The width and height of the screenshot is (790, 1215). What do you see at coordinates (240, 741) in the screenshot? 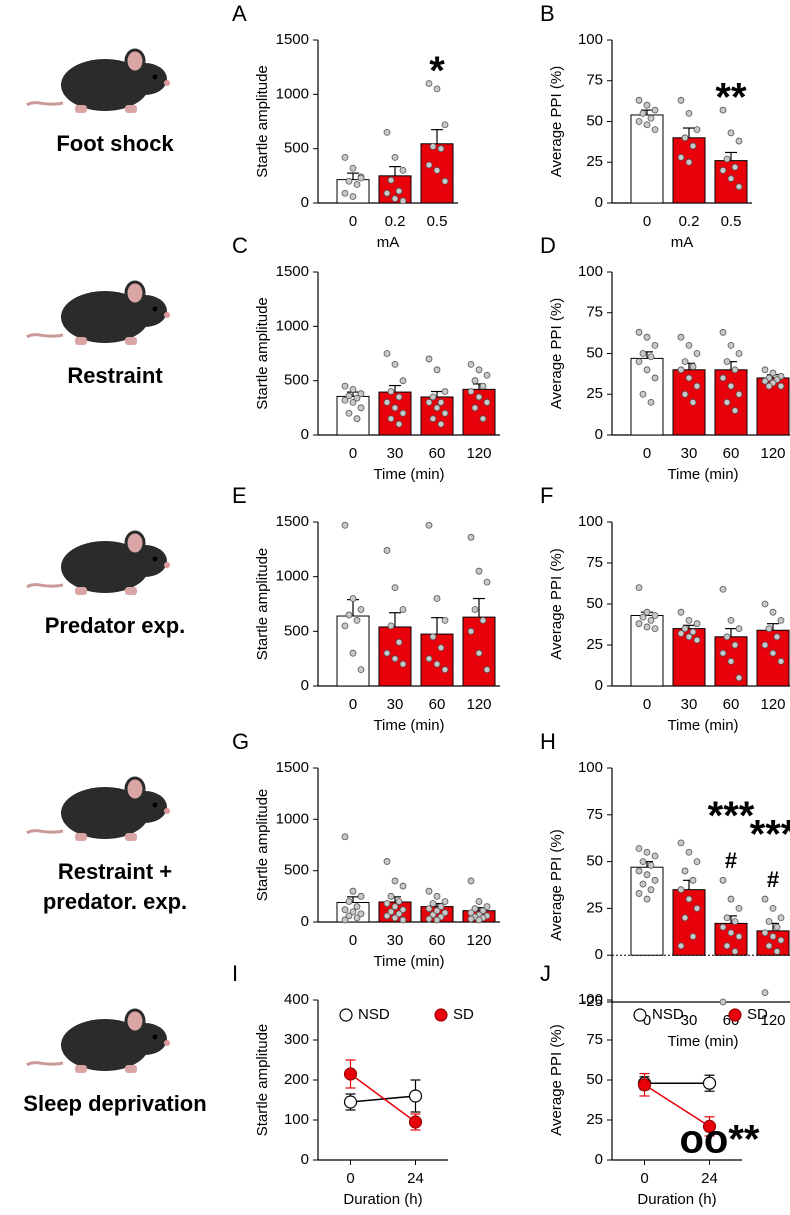
I see `panel-letter: G` at bounding box center [240, 741].